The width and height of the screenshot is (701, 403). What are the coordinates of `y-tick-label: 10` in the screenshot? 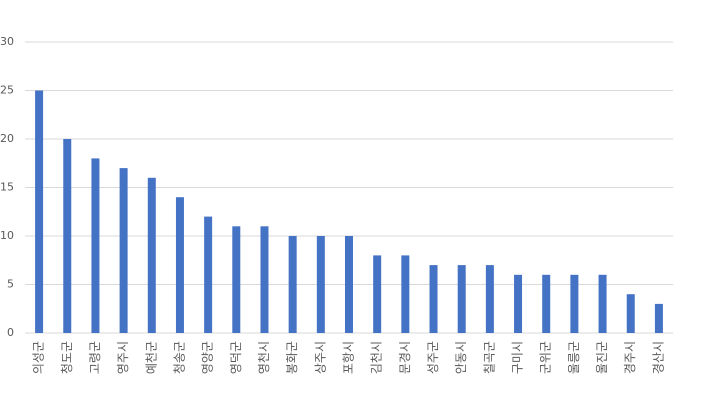 It's located at (7, 235).